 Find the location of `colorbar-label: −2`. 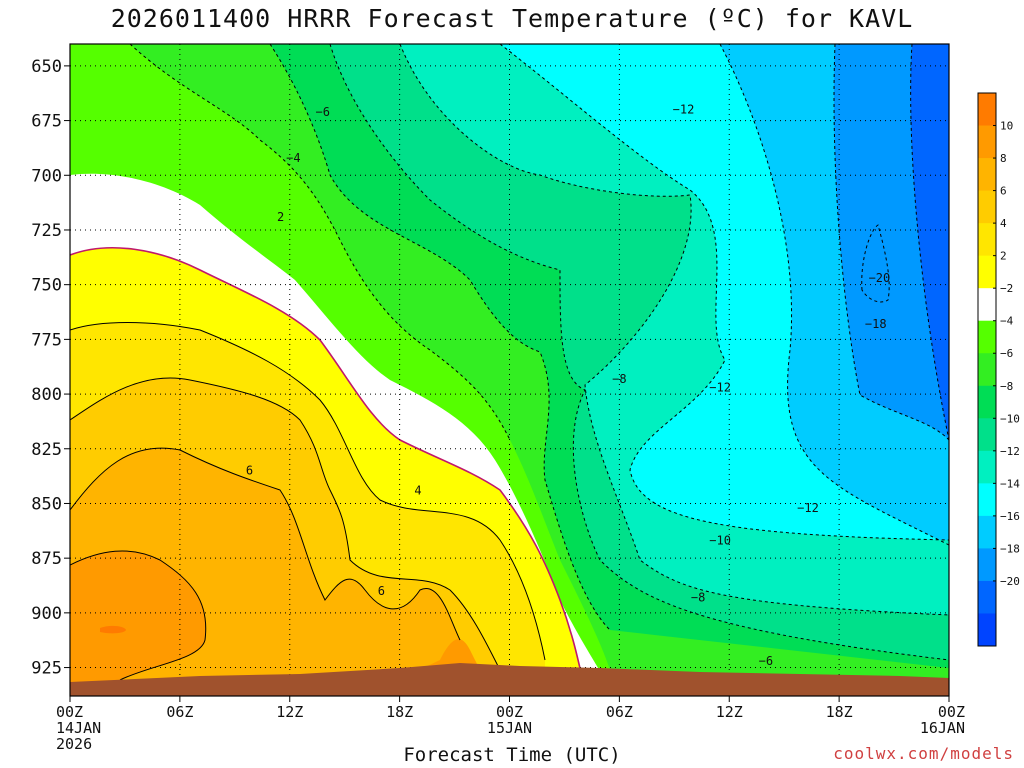

colorbar-label: −2 is located at coordinates (1006, 288).